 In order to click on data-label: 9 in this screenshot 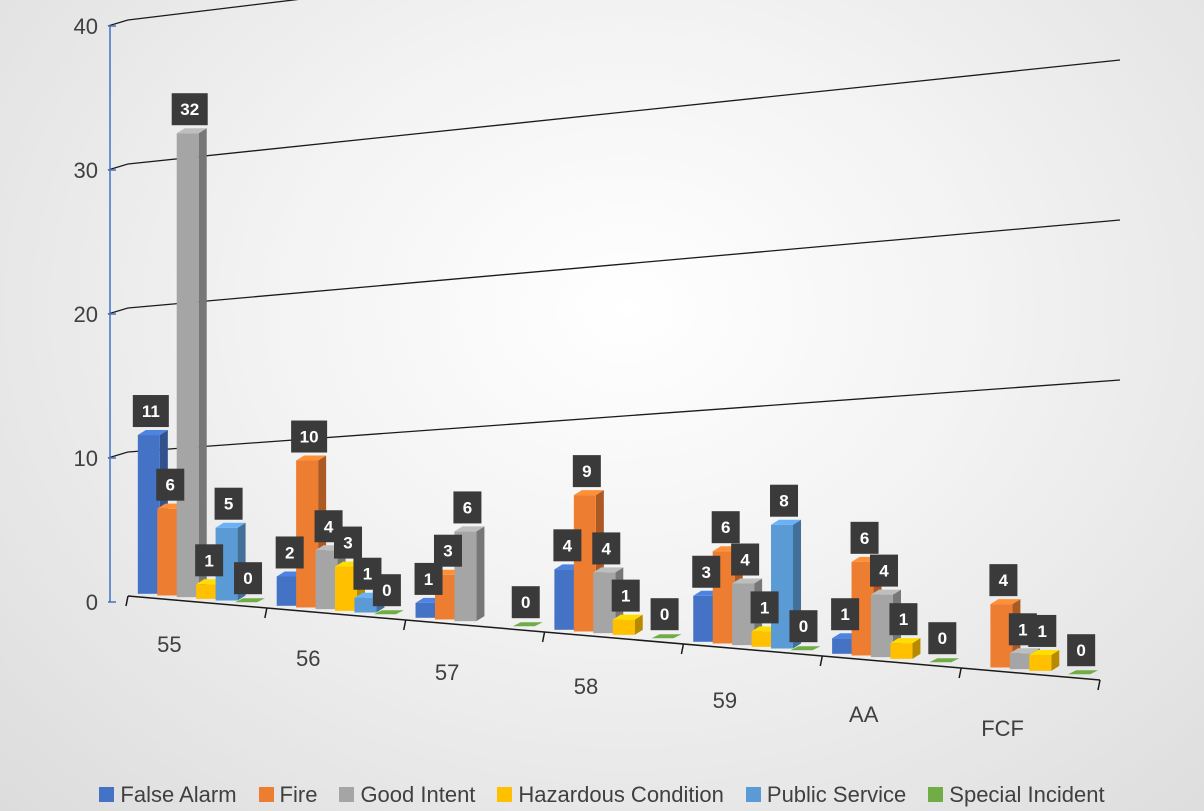, I will do `click(586, 471)`.